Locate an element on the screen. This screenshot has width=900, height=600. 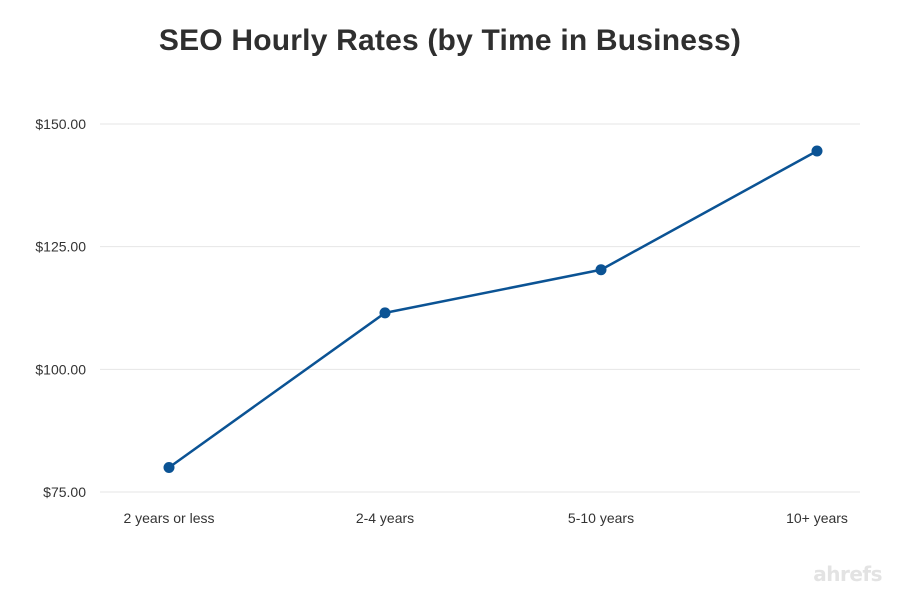
chart-title: SEO Hourly Rates (by Time in Business) is located at coordinates (450, 40).